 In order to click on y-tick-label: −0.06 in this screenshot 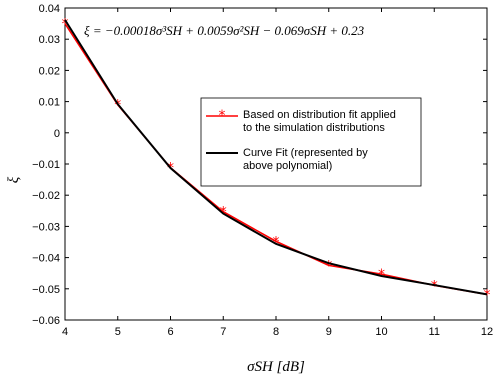, I will do `click(46, 321)`.